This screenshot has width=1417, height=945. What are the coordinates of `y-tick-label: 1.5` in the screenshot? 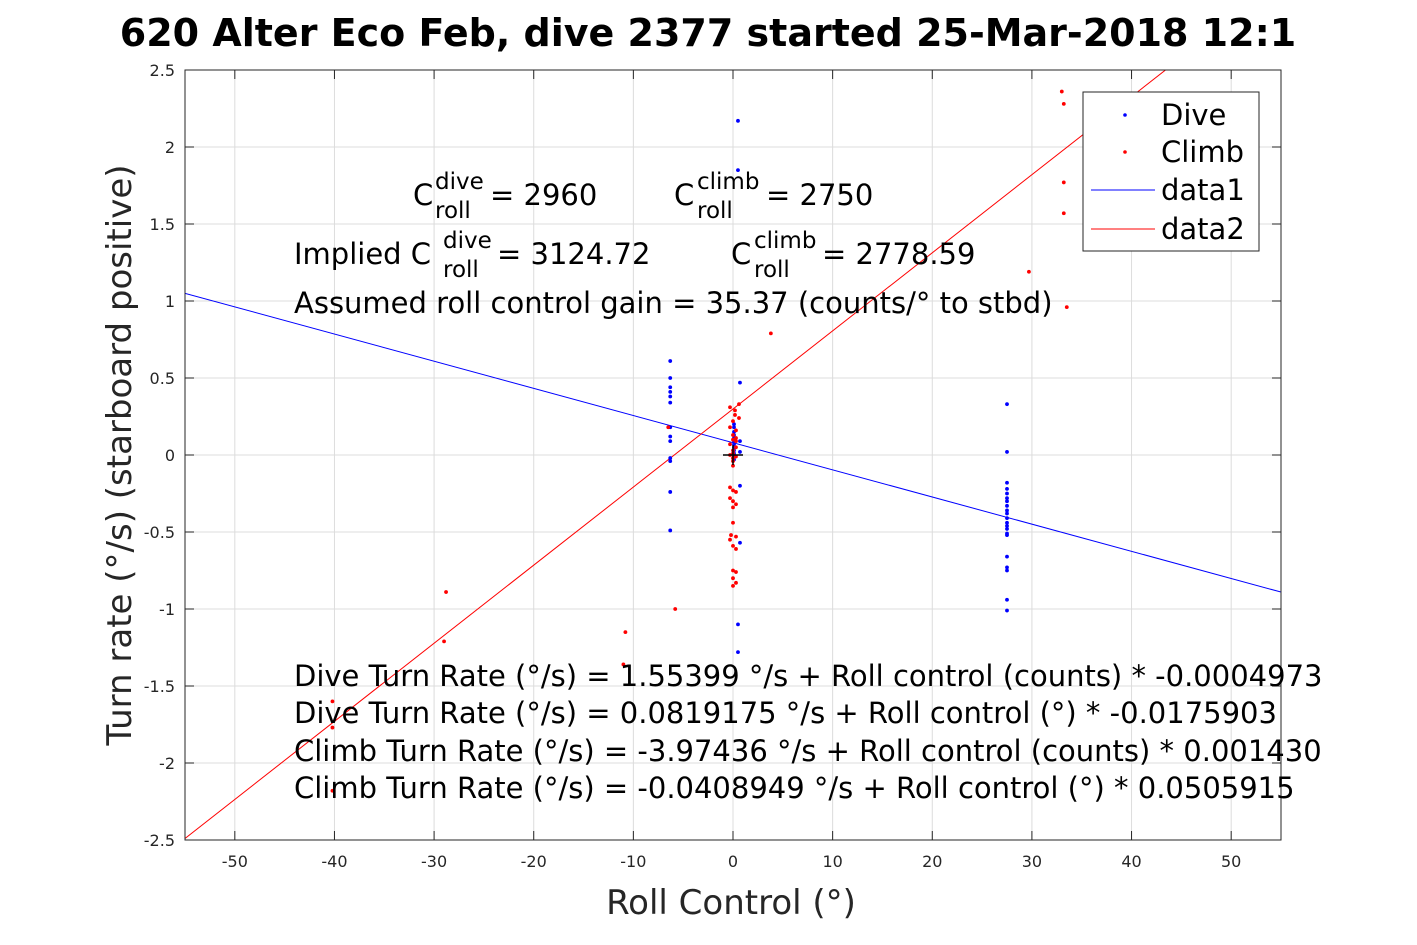 It's located at (162, 224).